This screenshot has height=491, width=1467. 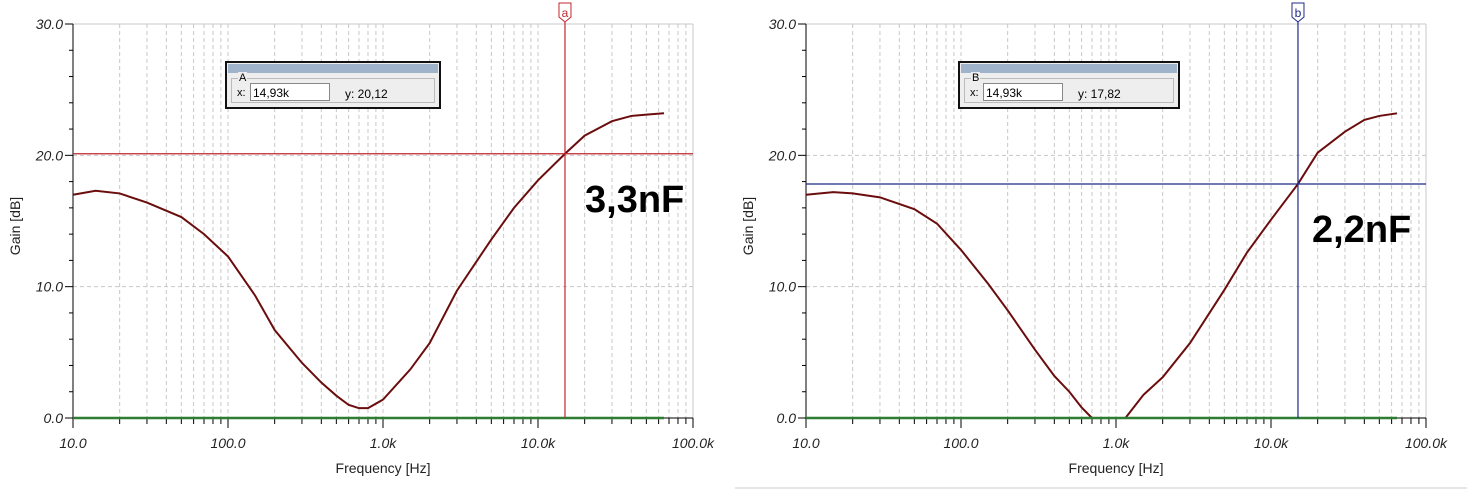 What do you see at coordinates (333, 87) in the screenshot?
I see `cursor-group: A x: 14,93k y: 20,12` at bounding box center [333, 87].